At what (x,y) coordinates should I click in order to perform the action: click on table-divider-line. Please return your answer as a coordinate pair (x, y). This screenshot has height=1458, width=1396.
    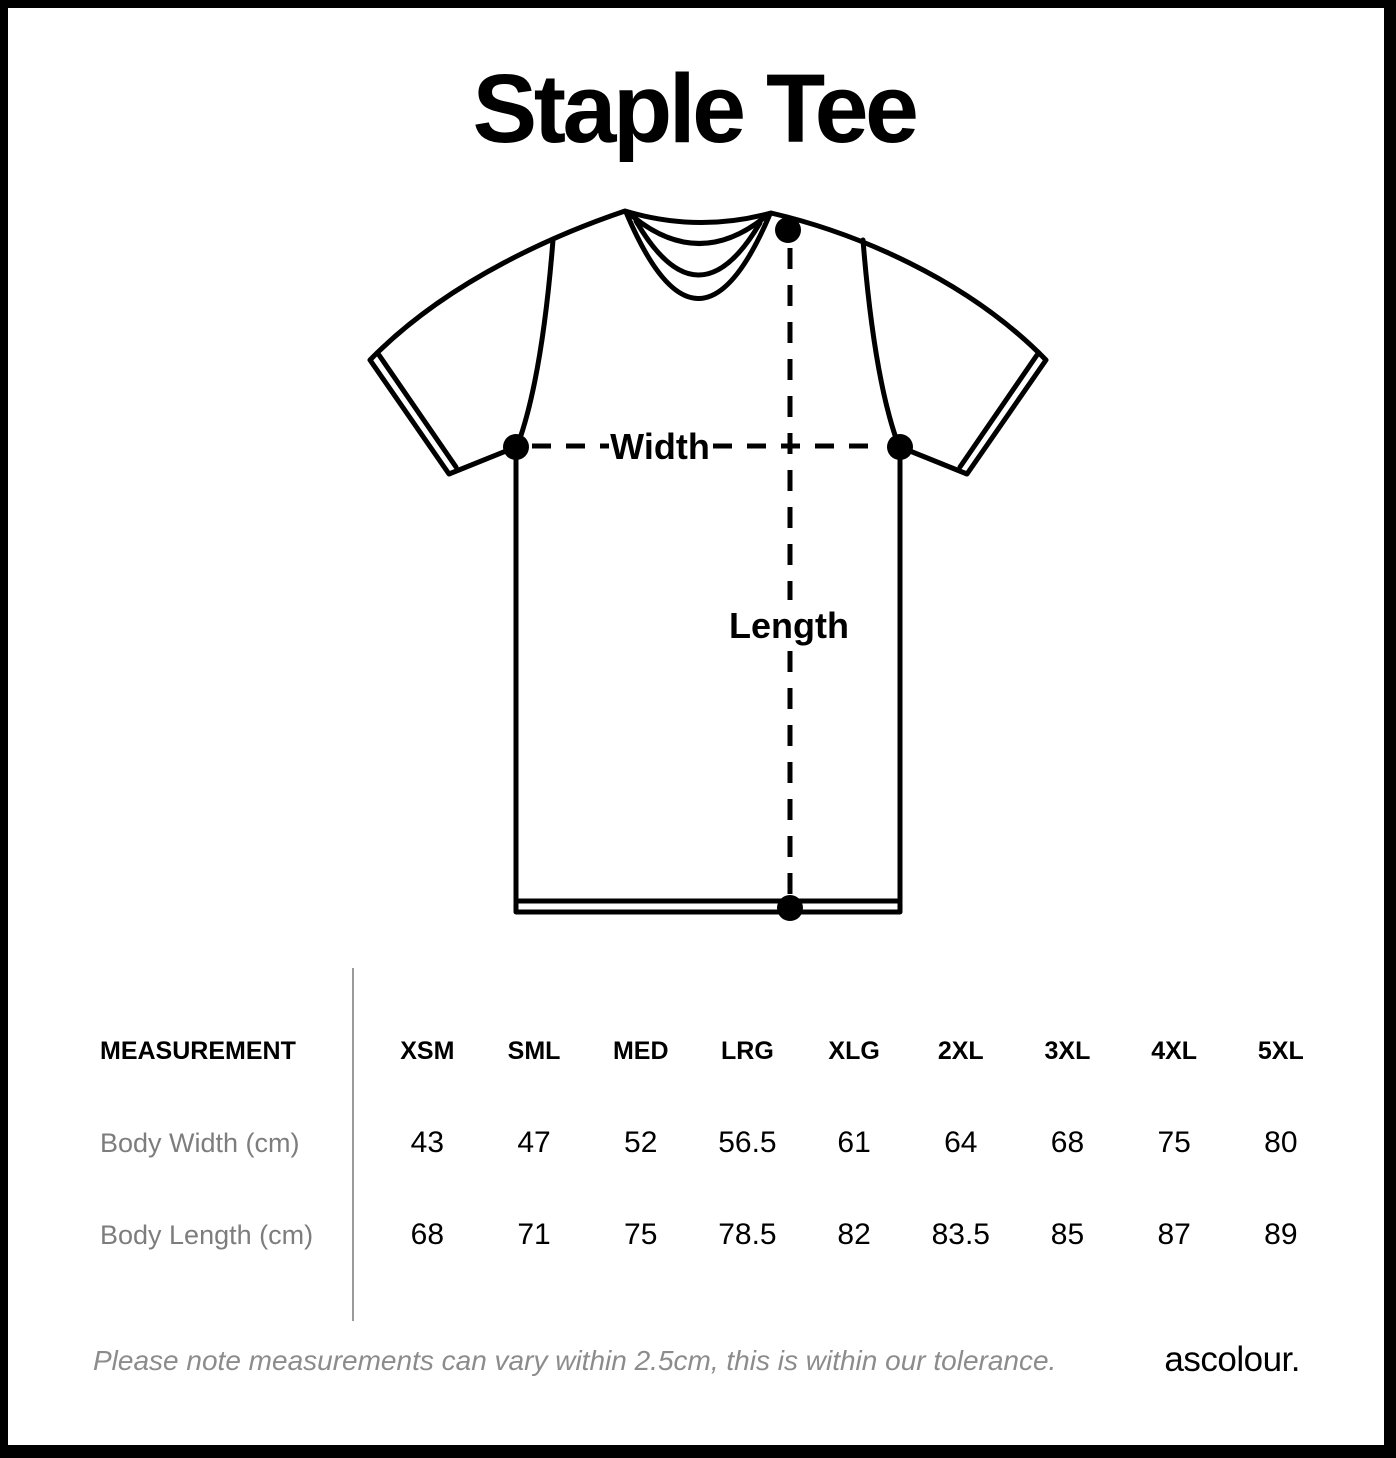
    Looking at the image, I should click on (353, 1144).